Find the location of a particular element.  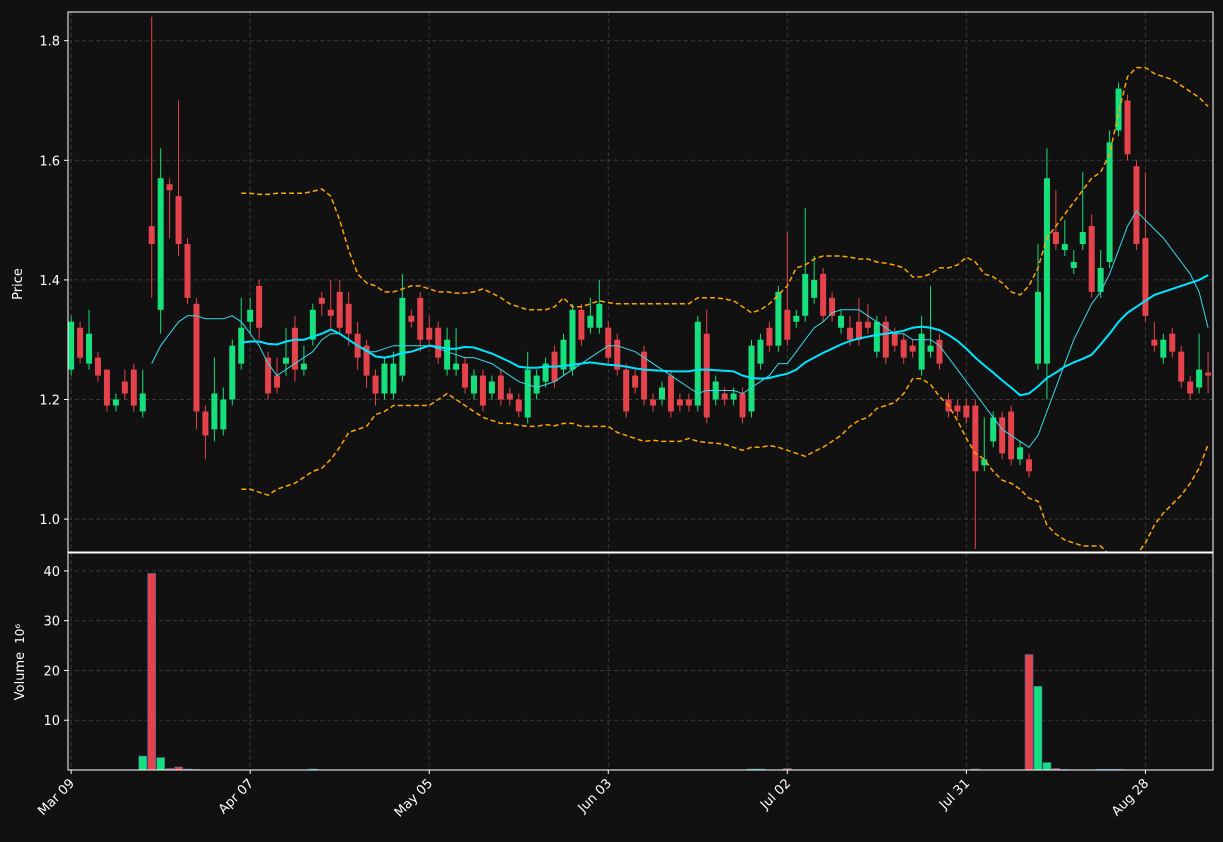

y-tick-label: 40 is located at coordinates (51, 572).